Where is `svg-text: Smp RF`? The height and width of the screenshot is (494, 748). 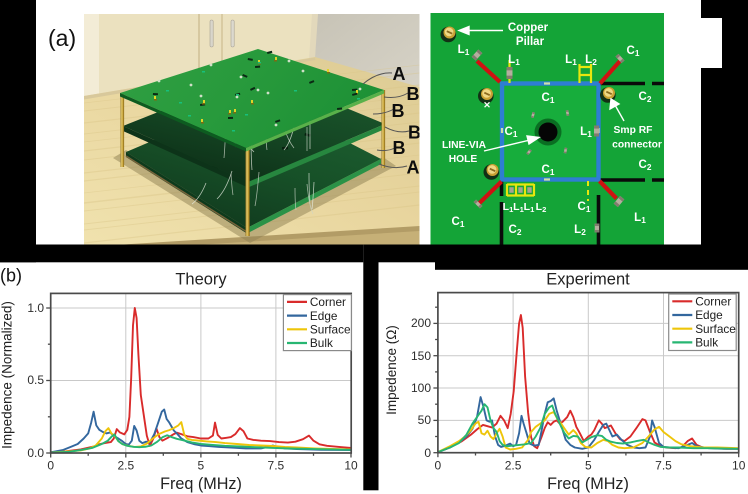 svg-text: Smp RF is located at coordinates (633, 130).